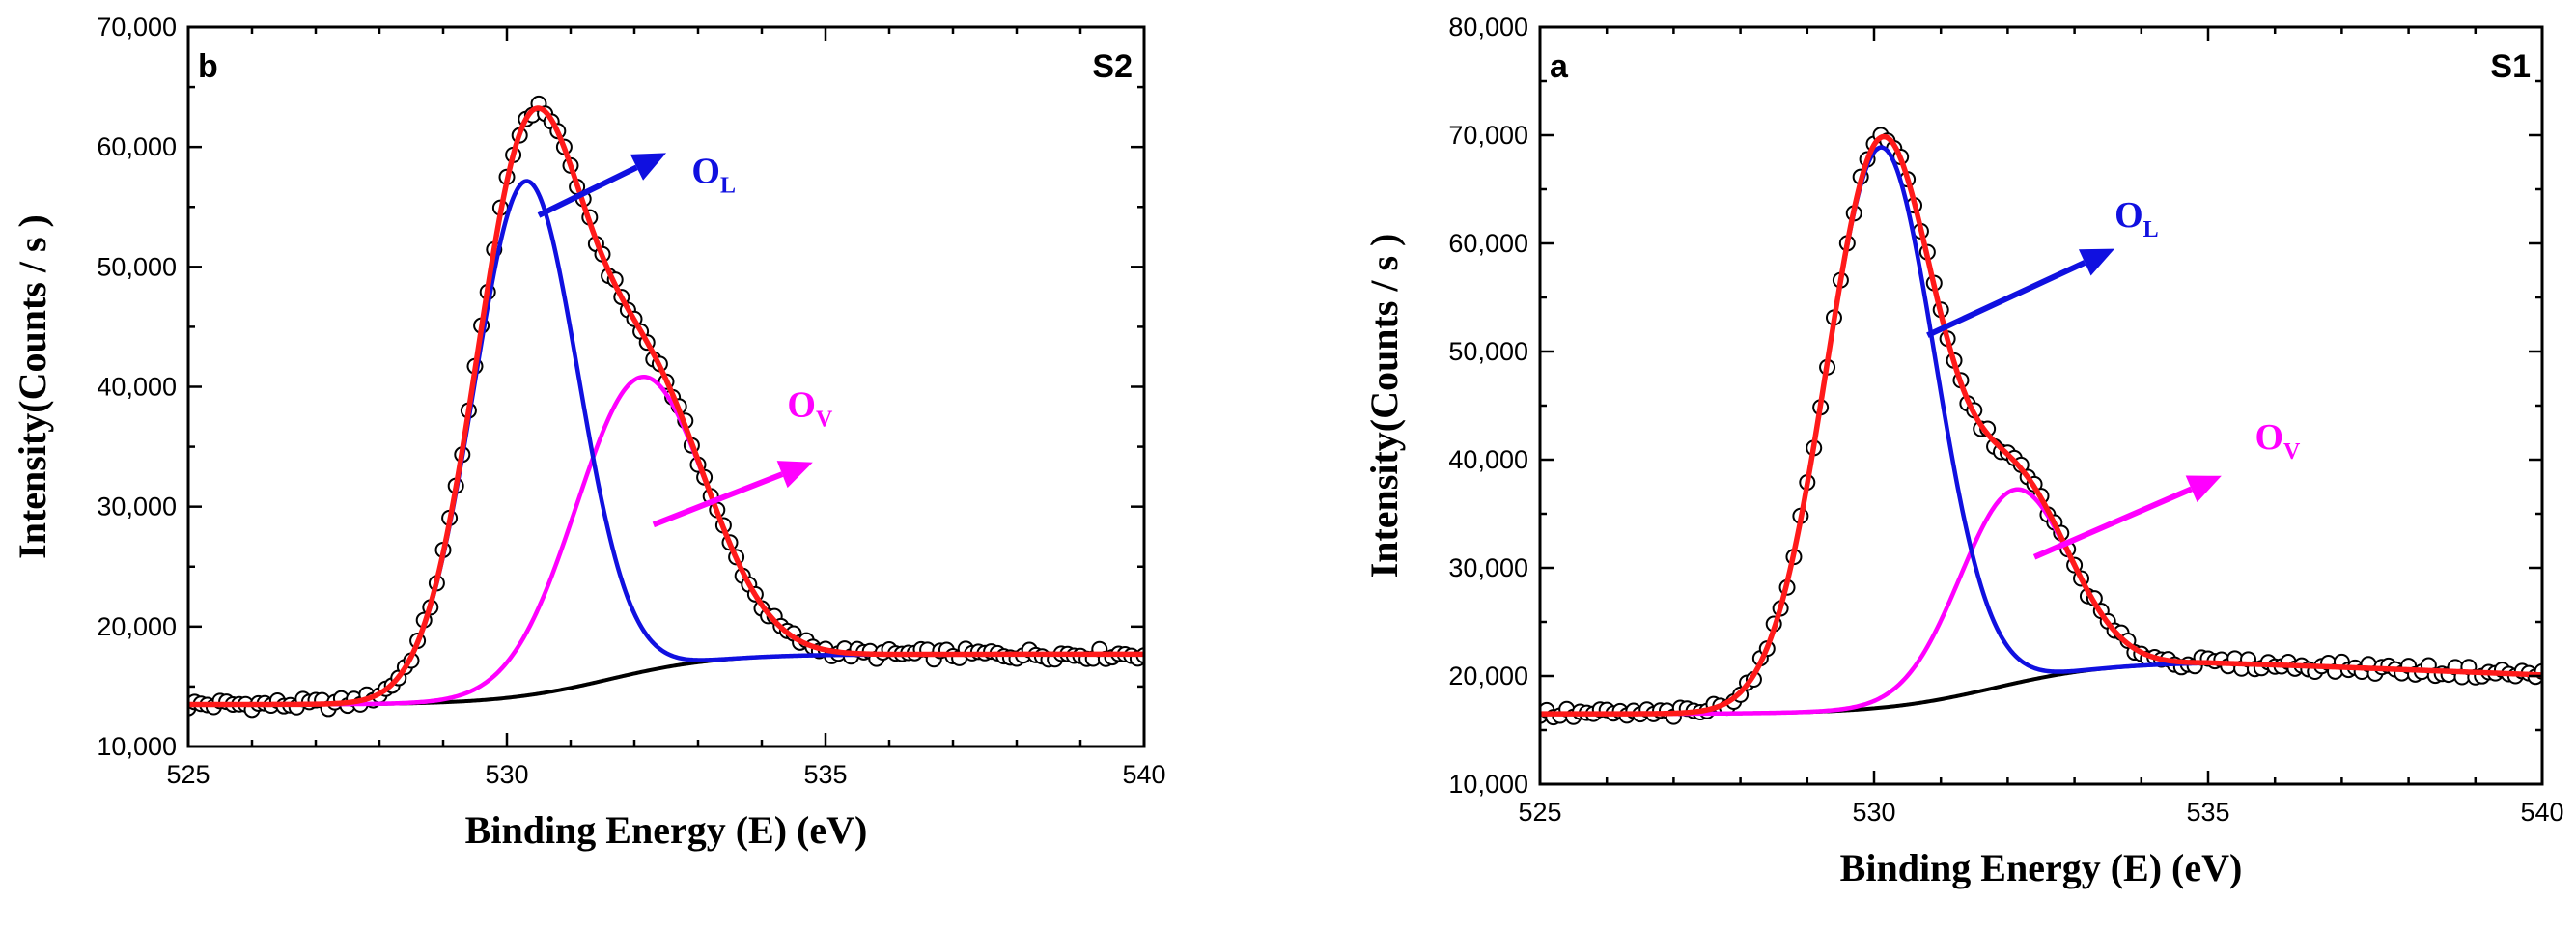  Describe the element at coordinates (1112, 66) in the screenshot. I see `sample-label: S2` at that location.